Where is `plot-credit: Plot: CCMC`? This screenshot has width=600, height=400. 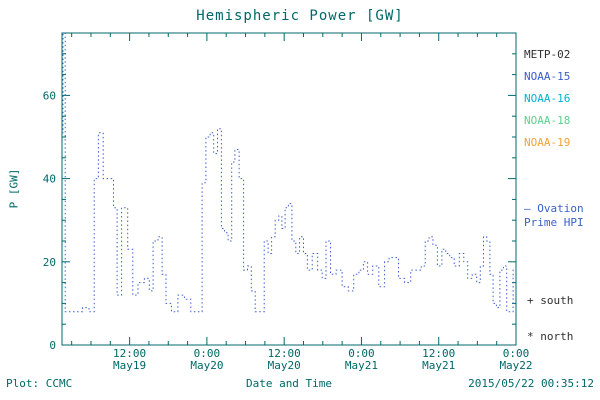
plot-credit: Plot: CCMC is located at coordinates (39, 383).